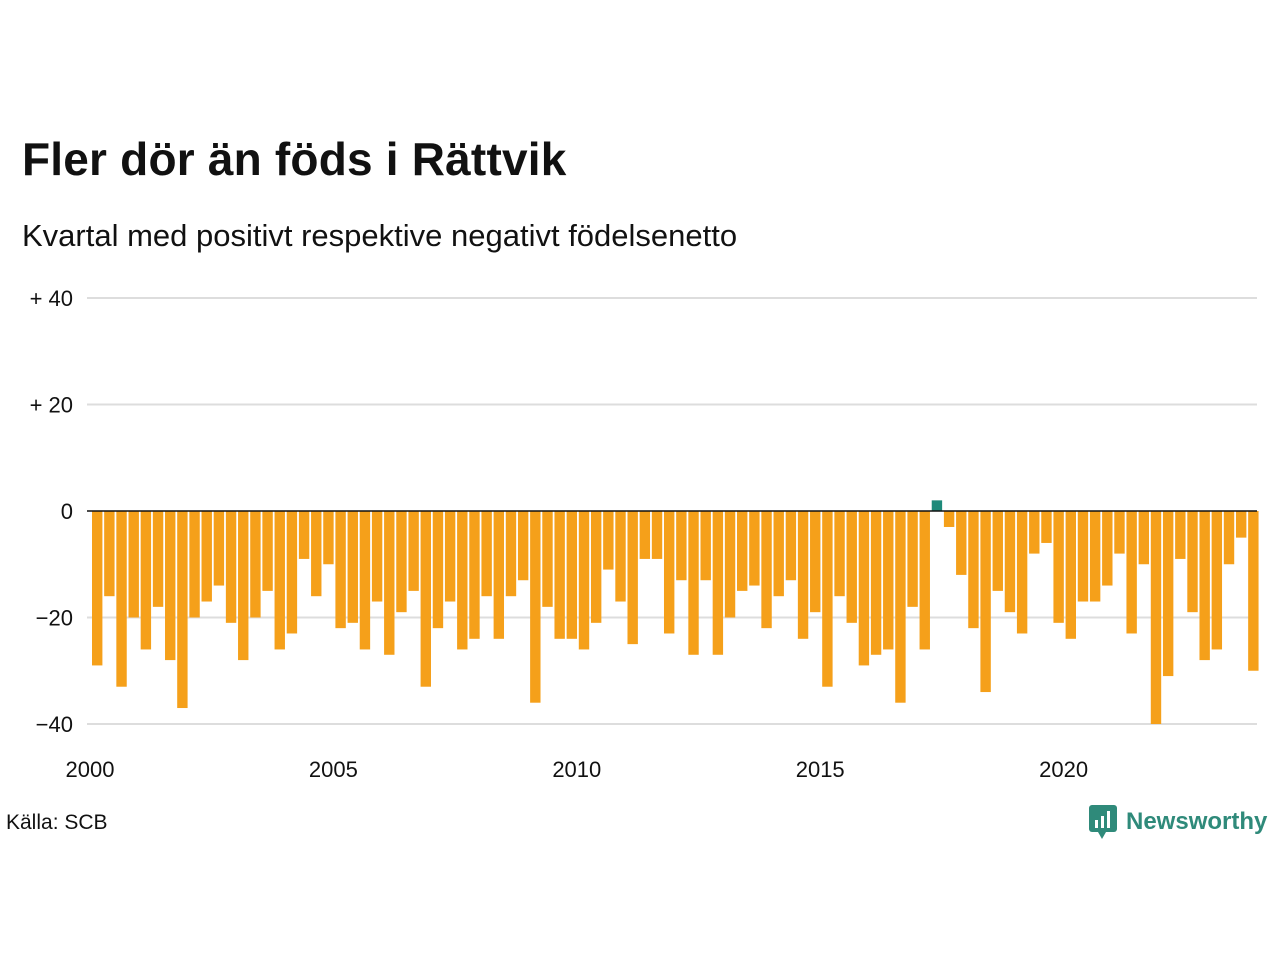 This screenshot has width=1280, height=960. What do you see at coordinates (51, 405) in the screenshot?
I see `y-tick-label: + 20` at bounding box center [51, 405].